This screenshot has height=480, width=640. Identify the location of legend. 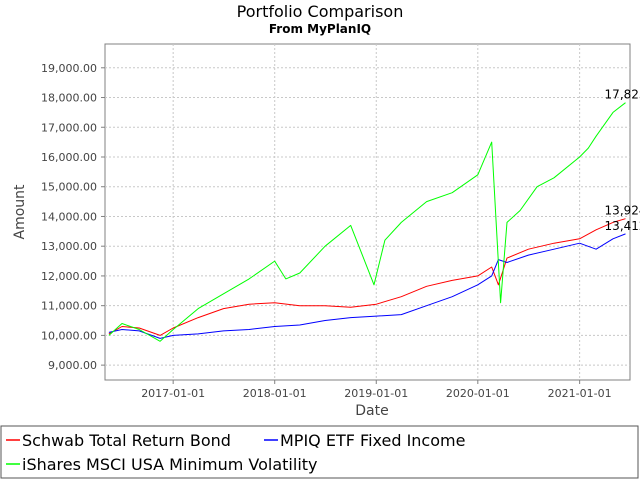
(319, 452).